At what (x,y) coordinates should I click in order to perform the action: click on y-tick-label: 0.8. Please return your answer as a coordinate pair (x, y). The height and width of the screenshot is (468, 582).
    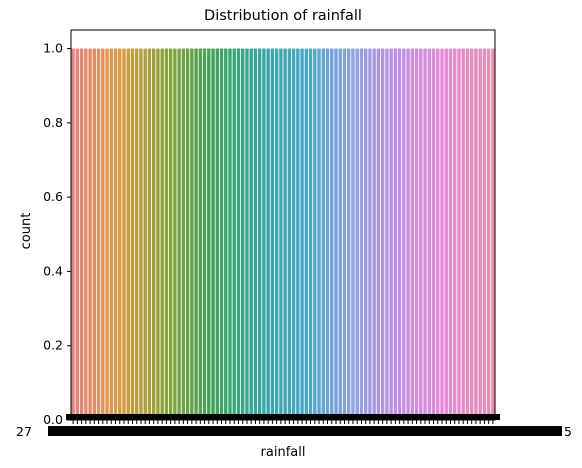
    Looking at the image, I should click on (53, 122).